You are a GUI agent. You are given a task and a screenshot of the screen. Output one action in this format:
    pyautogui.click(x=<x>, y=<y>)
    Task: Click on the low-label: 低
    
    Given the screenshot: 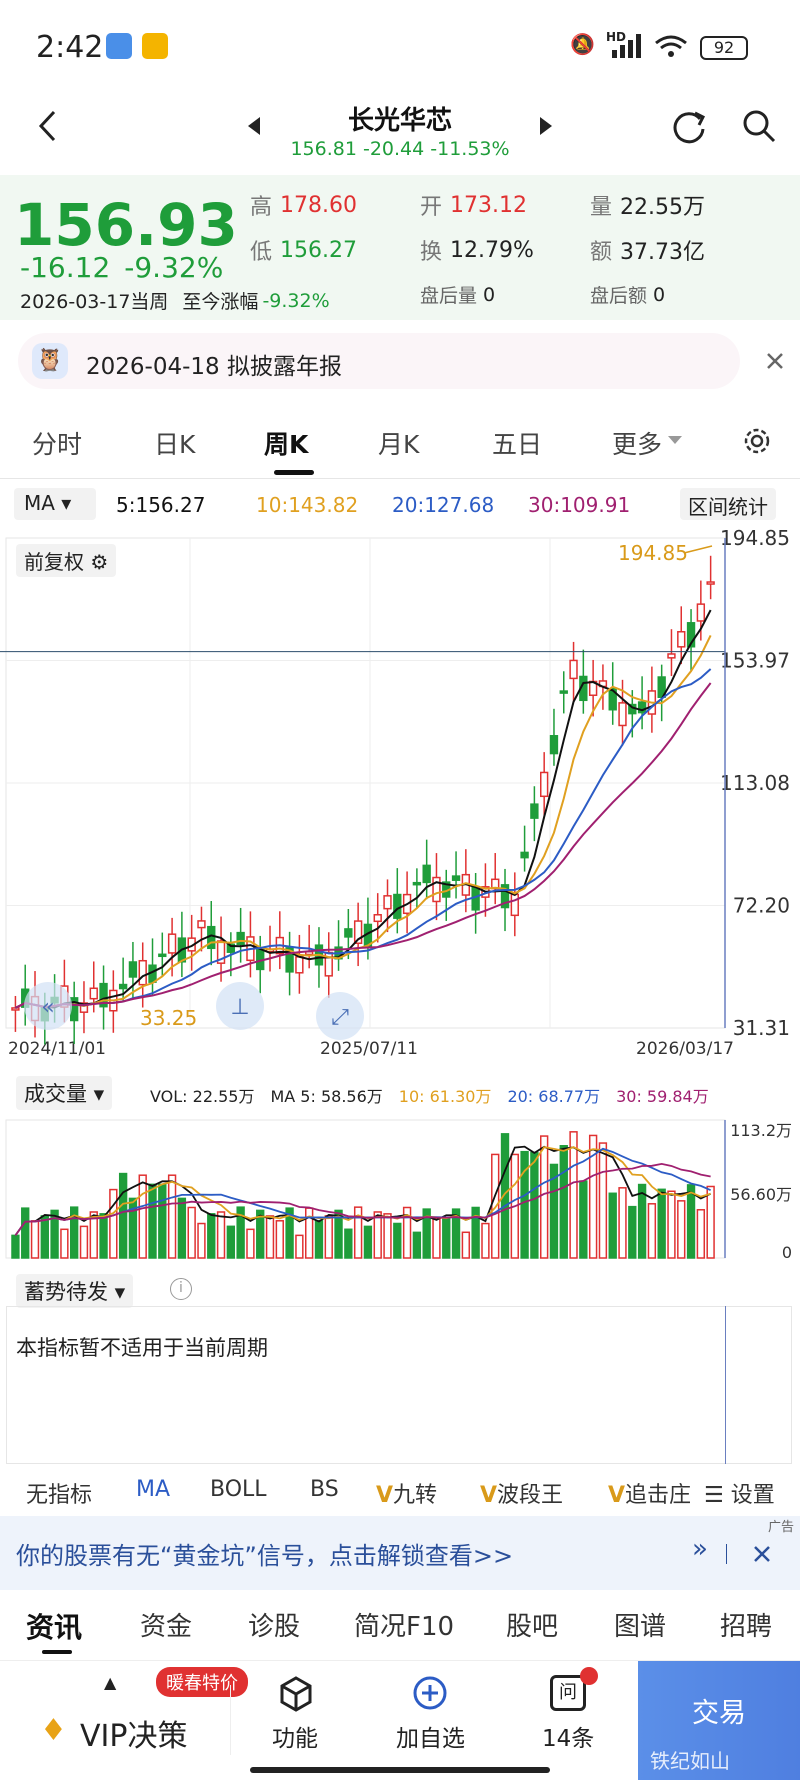 What is the action you would take?
    pyautogui.click(x=261, y=252)
    